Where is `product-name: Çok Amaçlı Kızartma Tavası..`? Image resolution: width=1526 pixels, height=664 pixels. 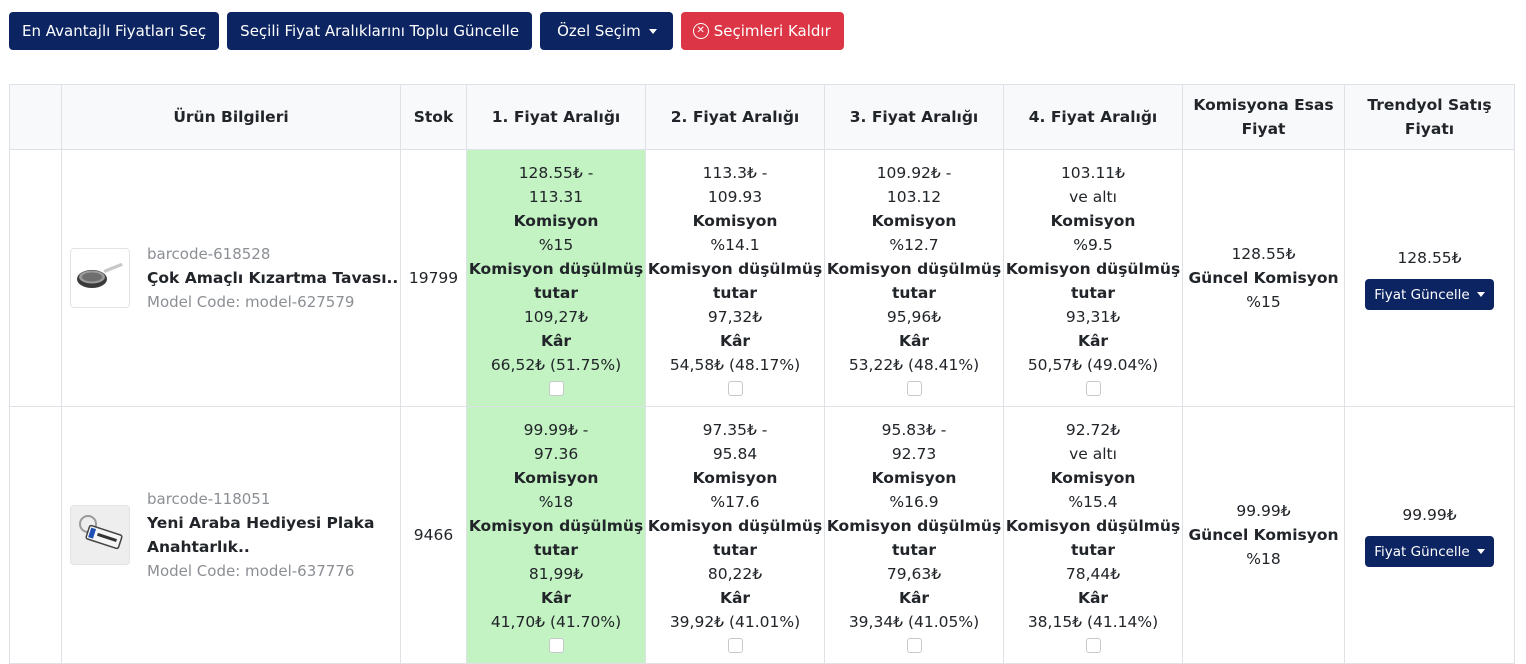
product-name: Çok Amaçlı Kızartma Tavası.. is located at coordinates (273, 278).